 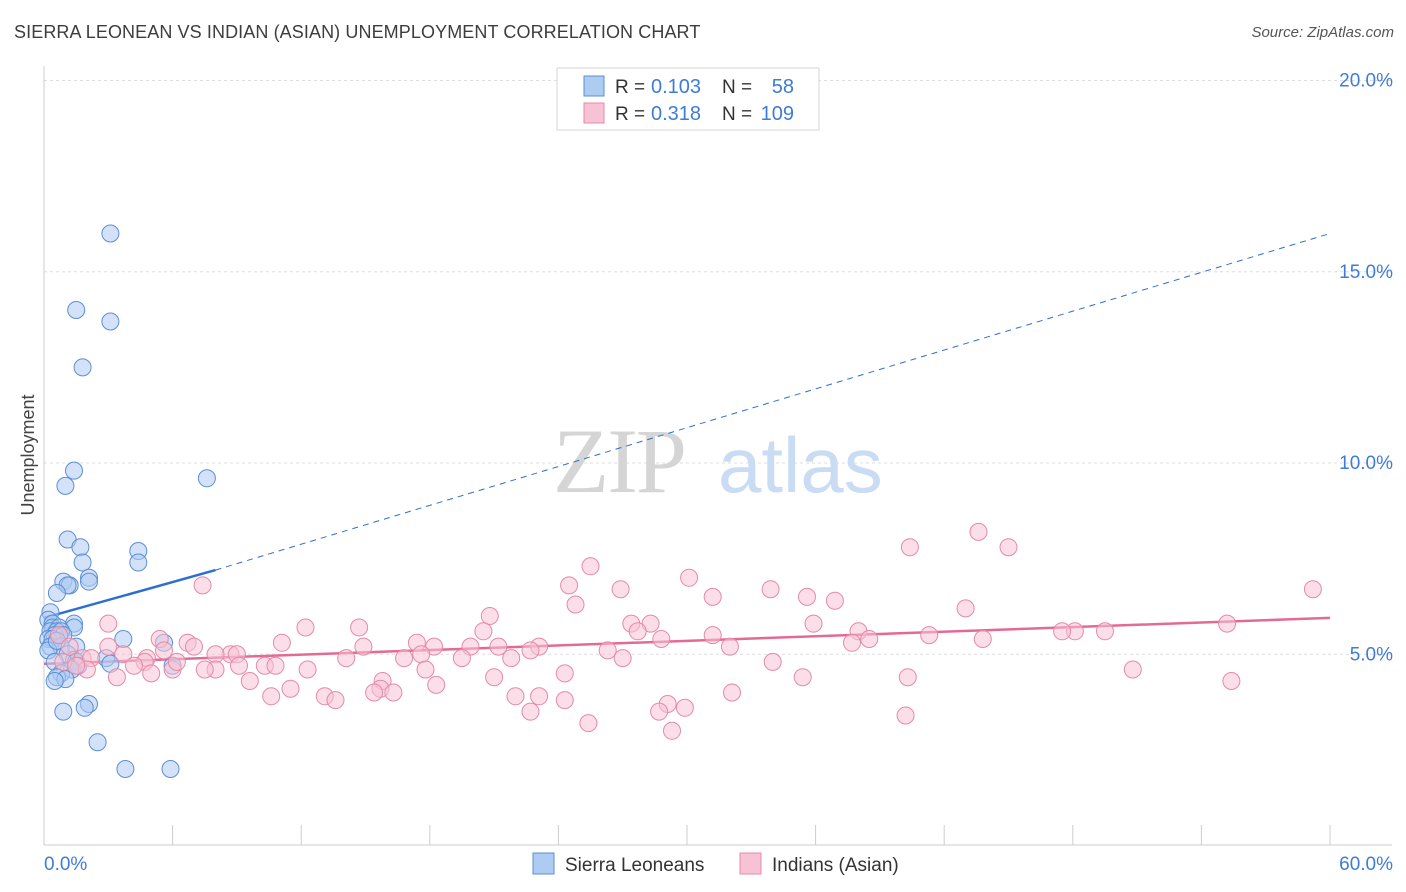 What do you see at coordinates (634, 865) in the screenshot?
I see `series-legend-label: Sierra Leoneans` at bounding box center [634, 865].